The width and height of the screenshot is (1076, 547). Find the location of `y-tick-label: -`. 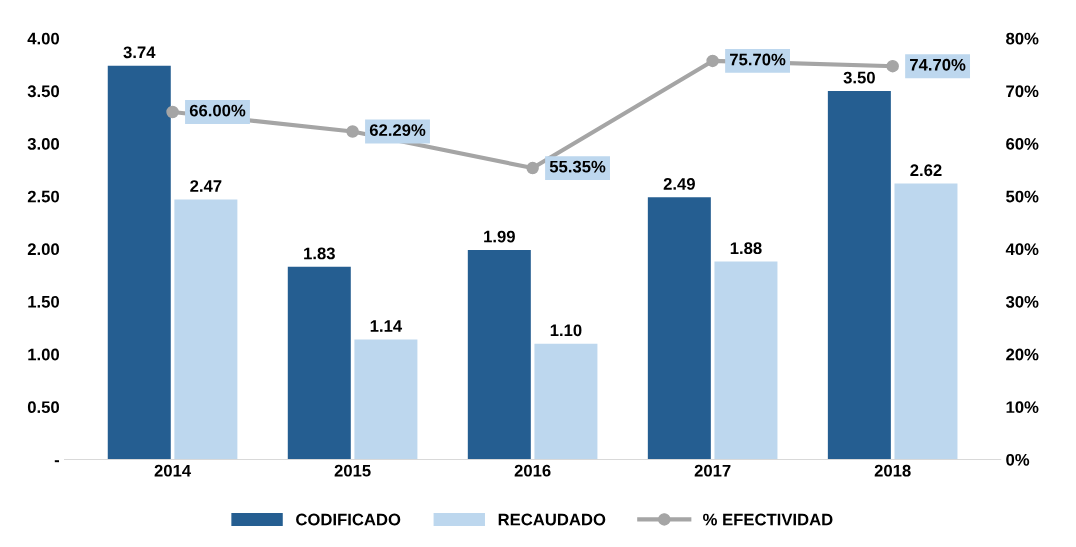

y-tick-label: - is located at coordinates (57, 461).